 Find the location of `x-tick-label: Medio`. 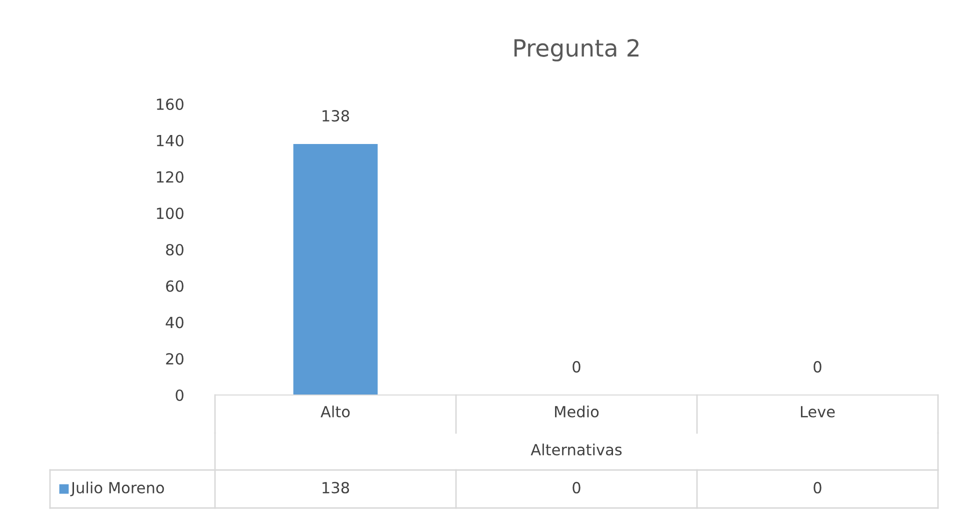

x-tick-label: Medio is located at coordinates (577, 412).